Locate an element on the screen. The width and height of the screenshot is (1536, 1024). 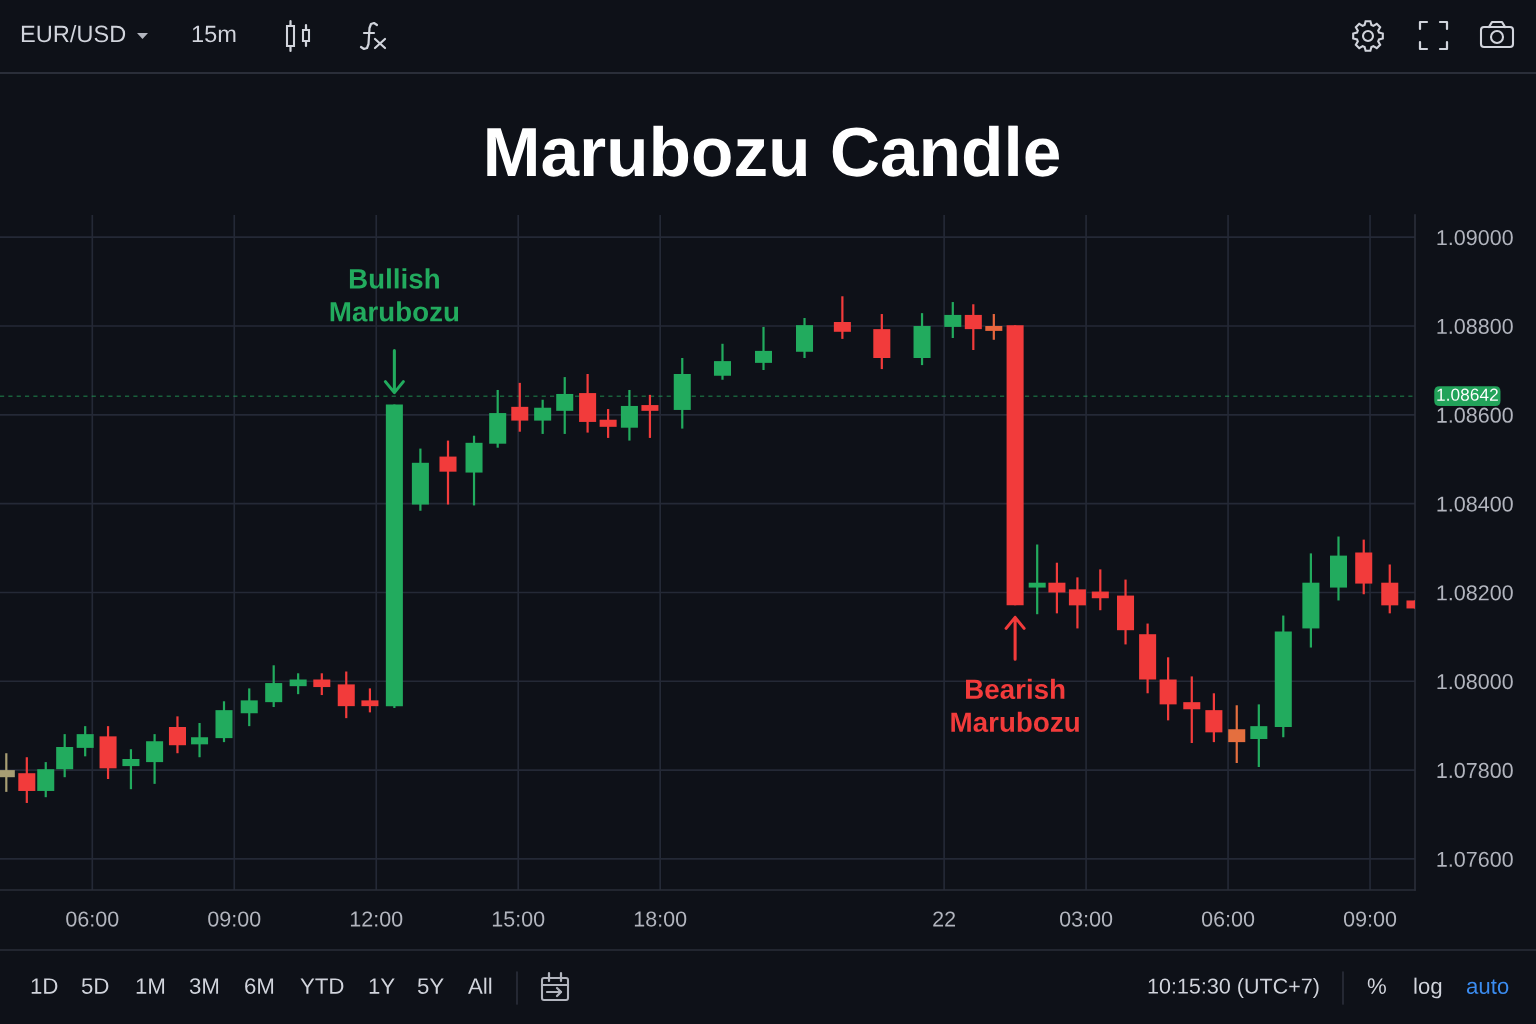
text: log is located at coordinates (1428, 988).